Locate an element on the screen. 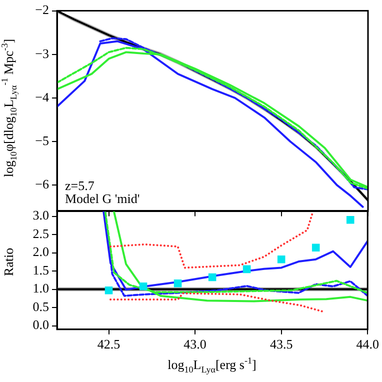  x-tick-label: 43.0 is located at coordinates (195, 344).